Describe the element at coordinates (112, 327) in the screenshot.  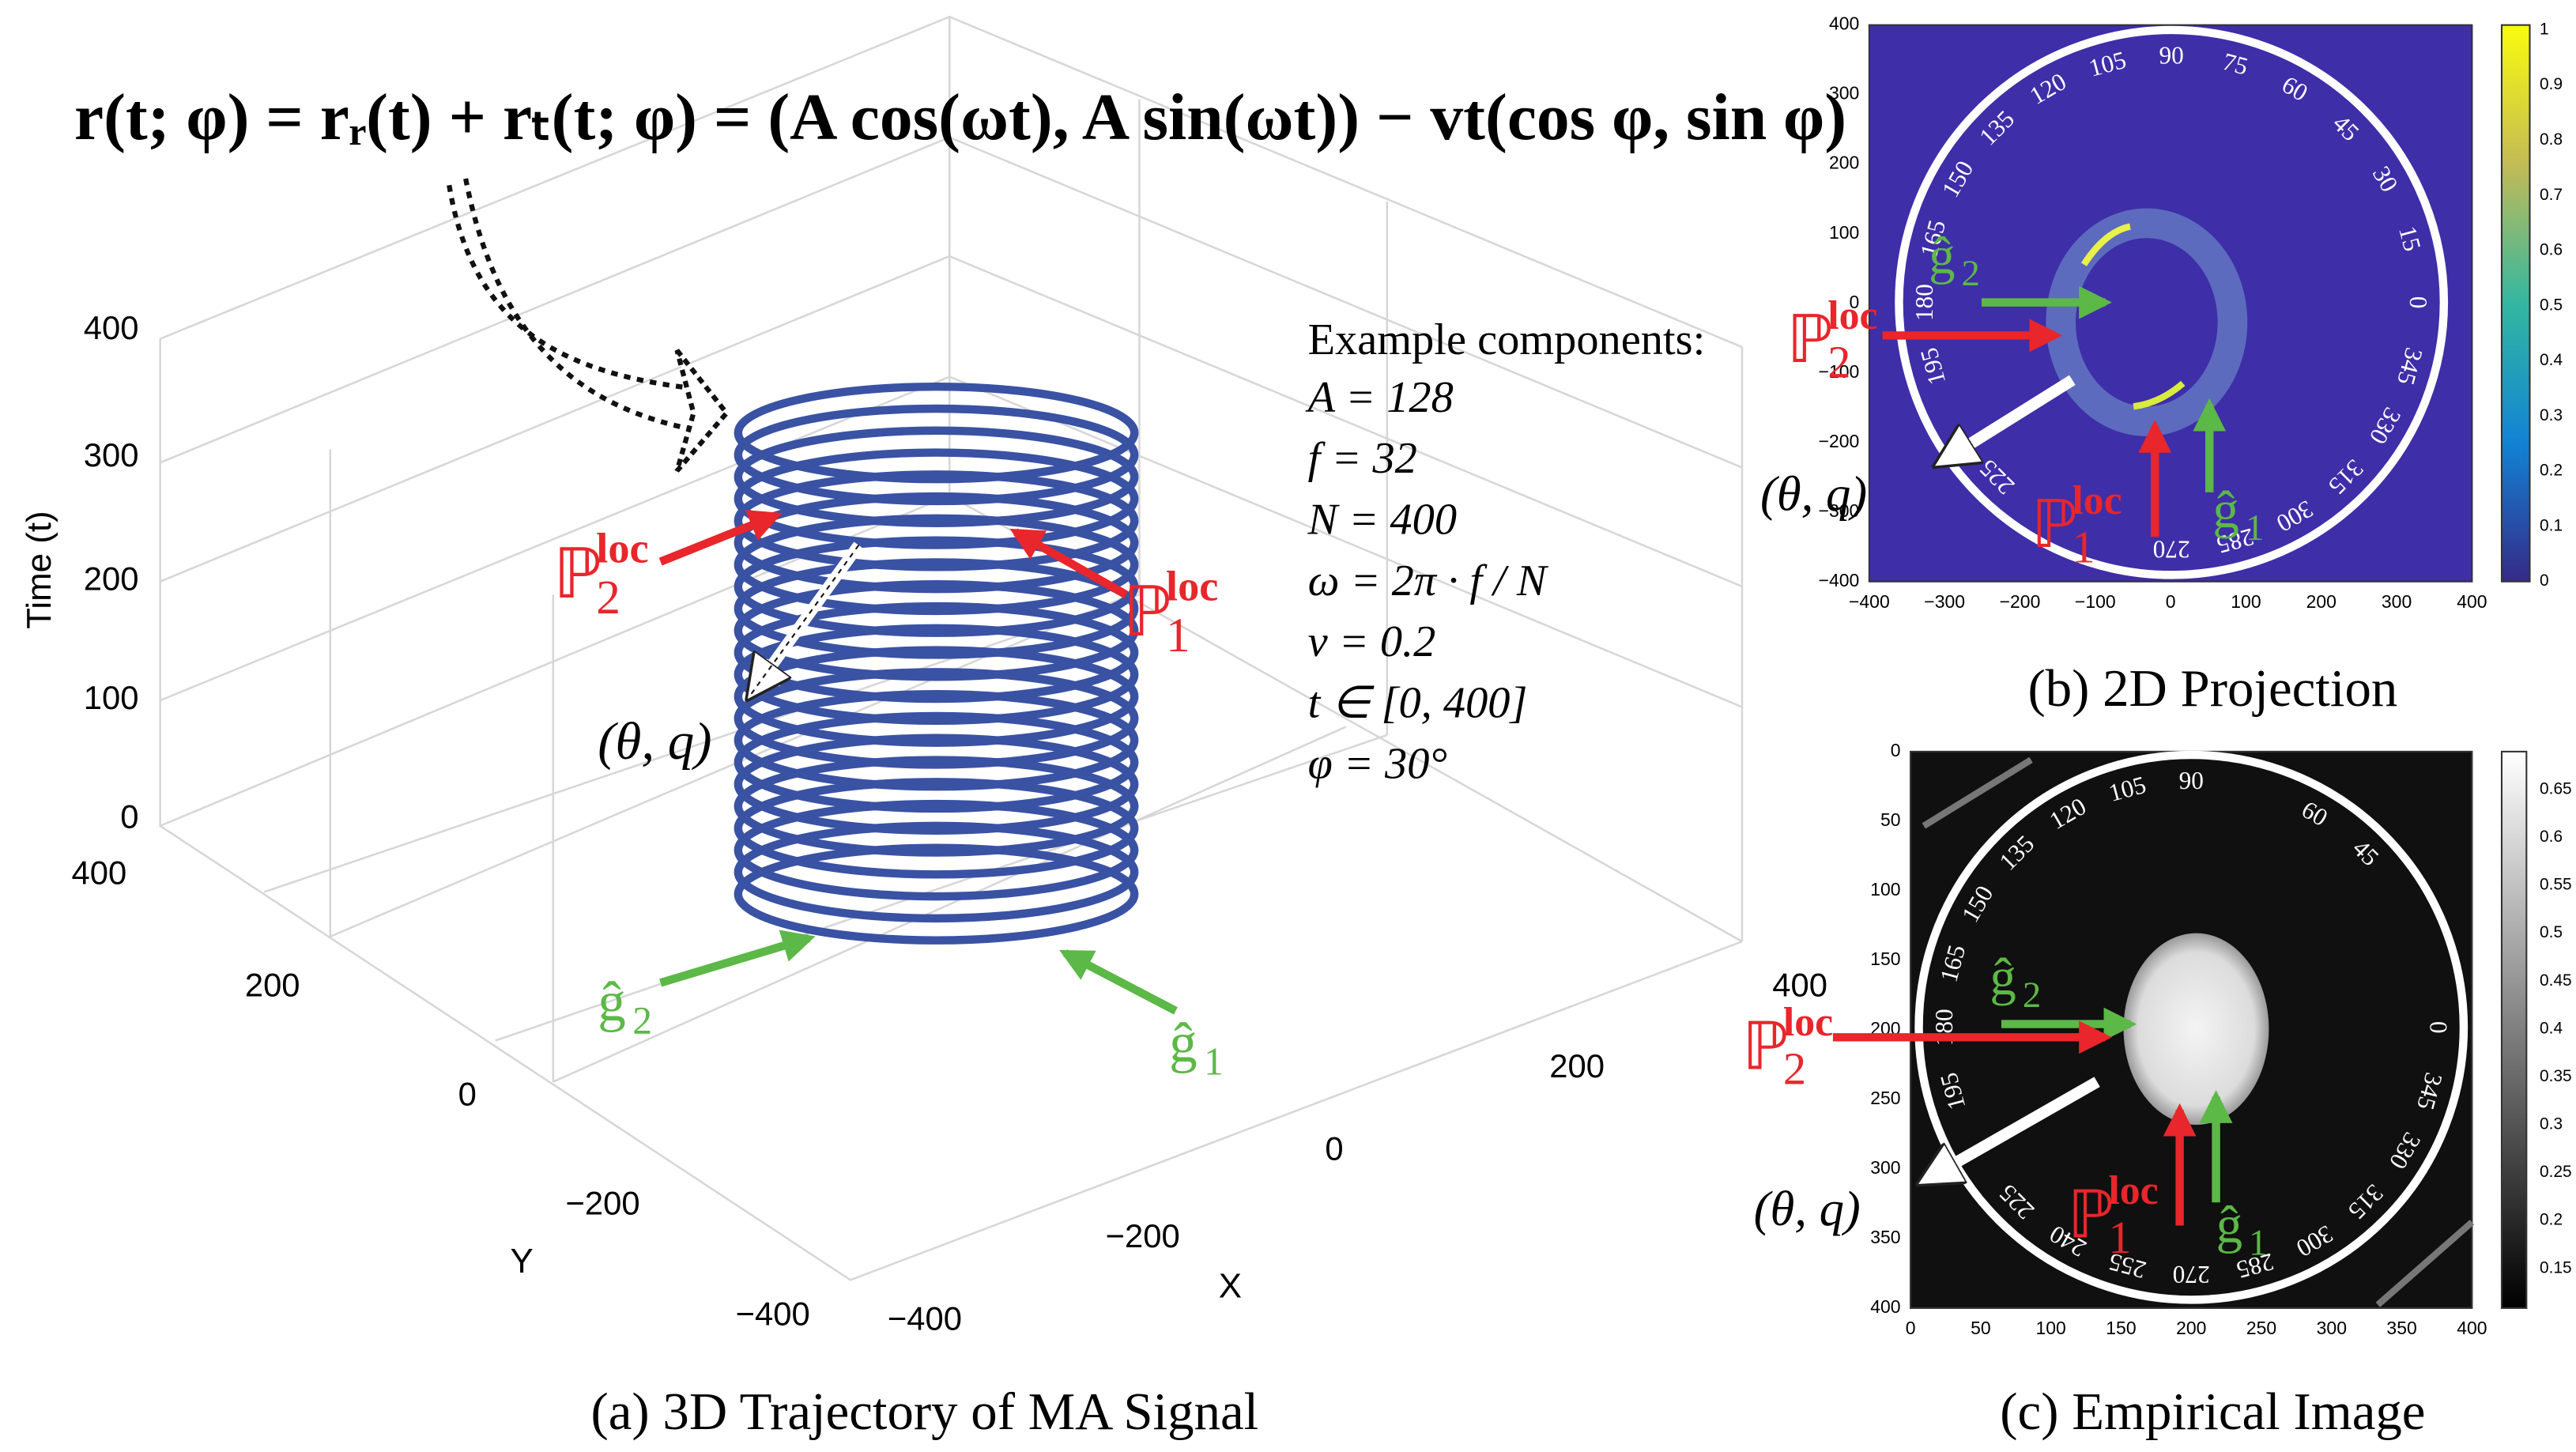
I see `z-tick-label: 400` at that location.